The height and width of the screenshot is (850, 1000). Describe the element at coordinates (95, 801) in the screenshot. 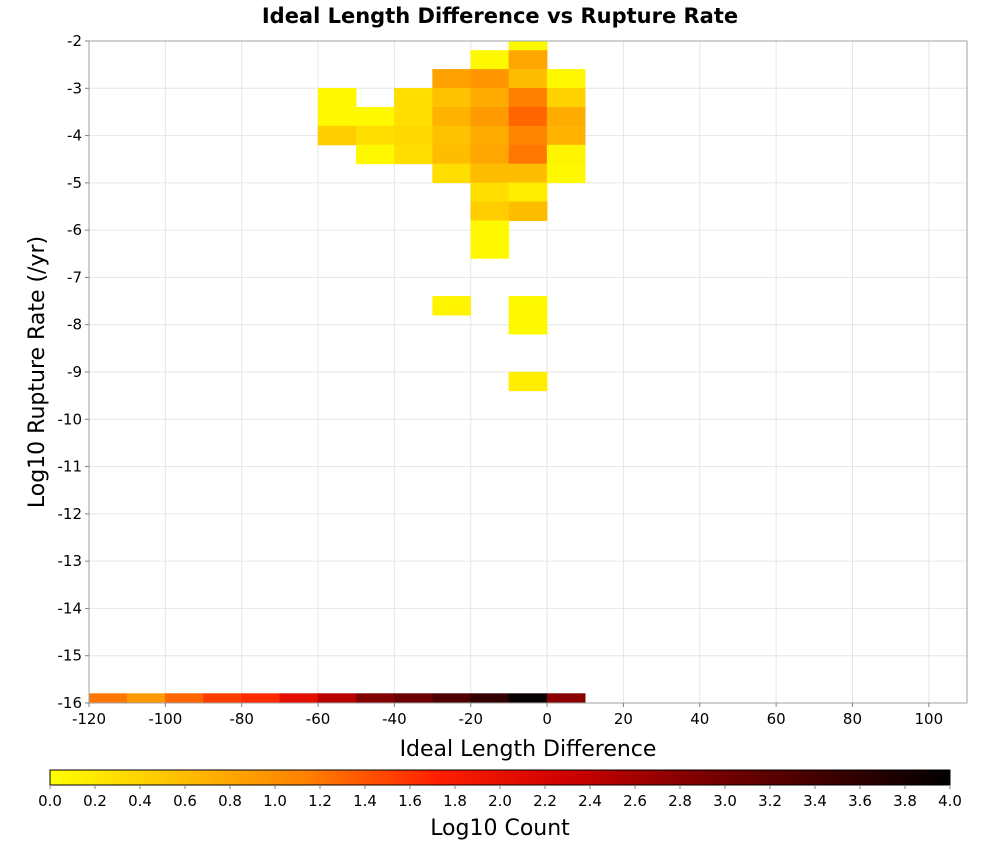

I see `colorbar-tick-label: 0.2` at that location.